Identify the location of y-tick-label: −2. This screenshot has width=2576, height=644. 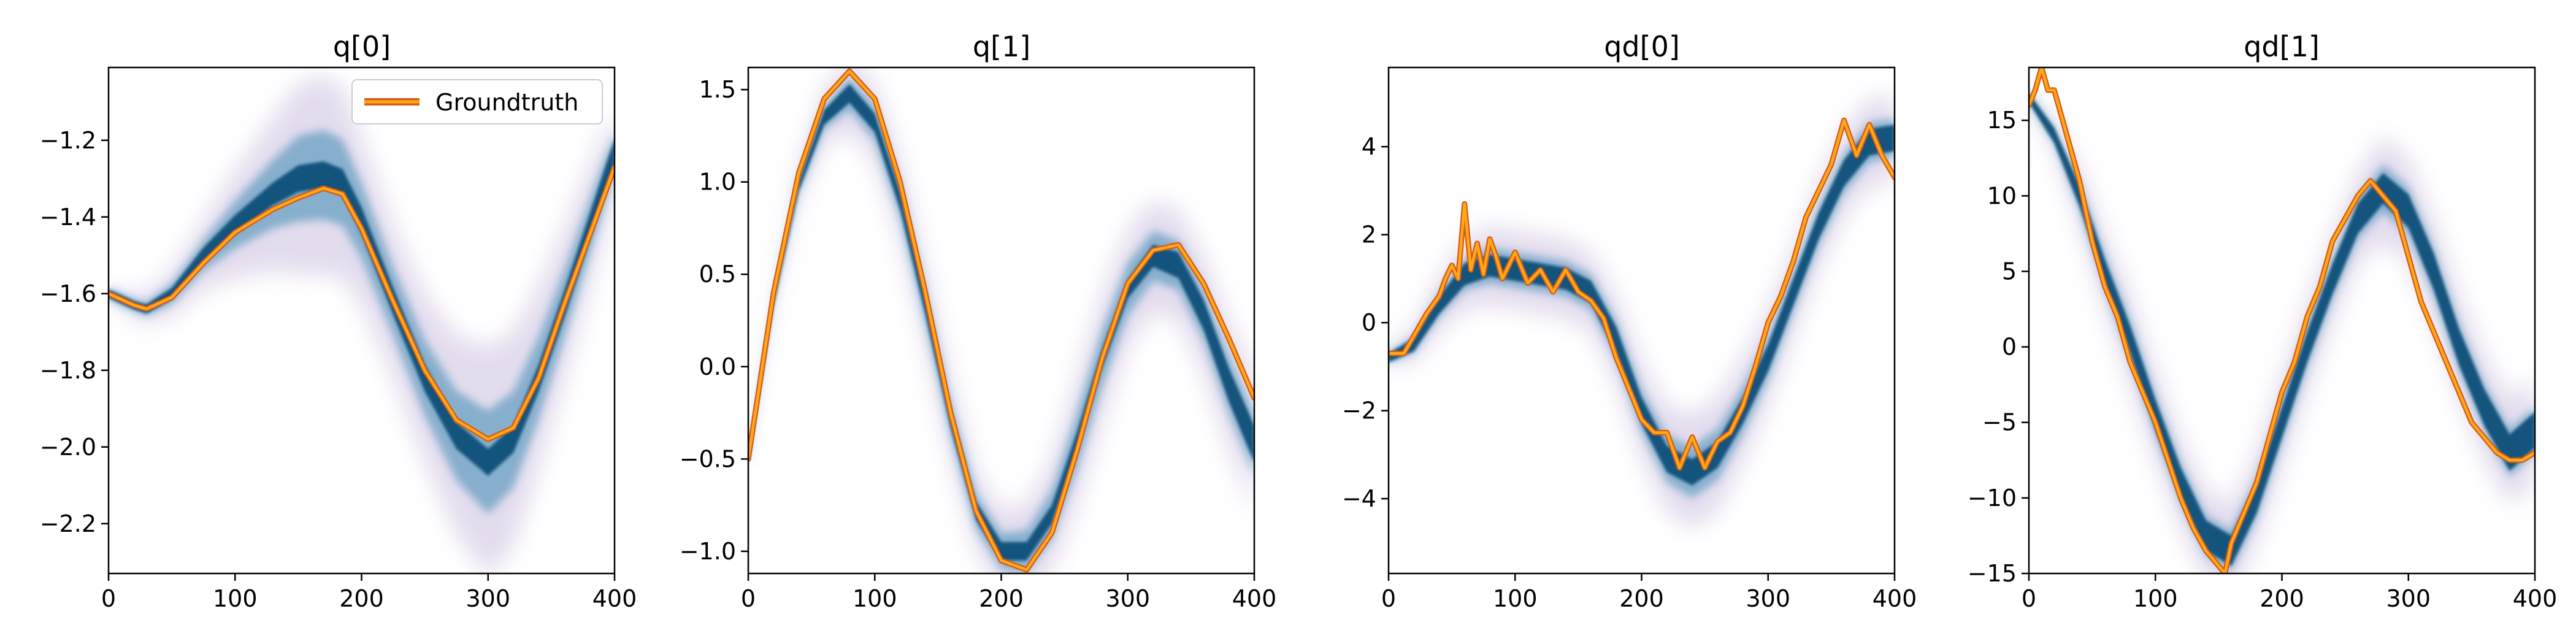
(1359, 410).